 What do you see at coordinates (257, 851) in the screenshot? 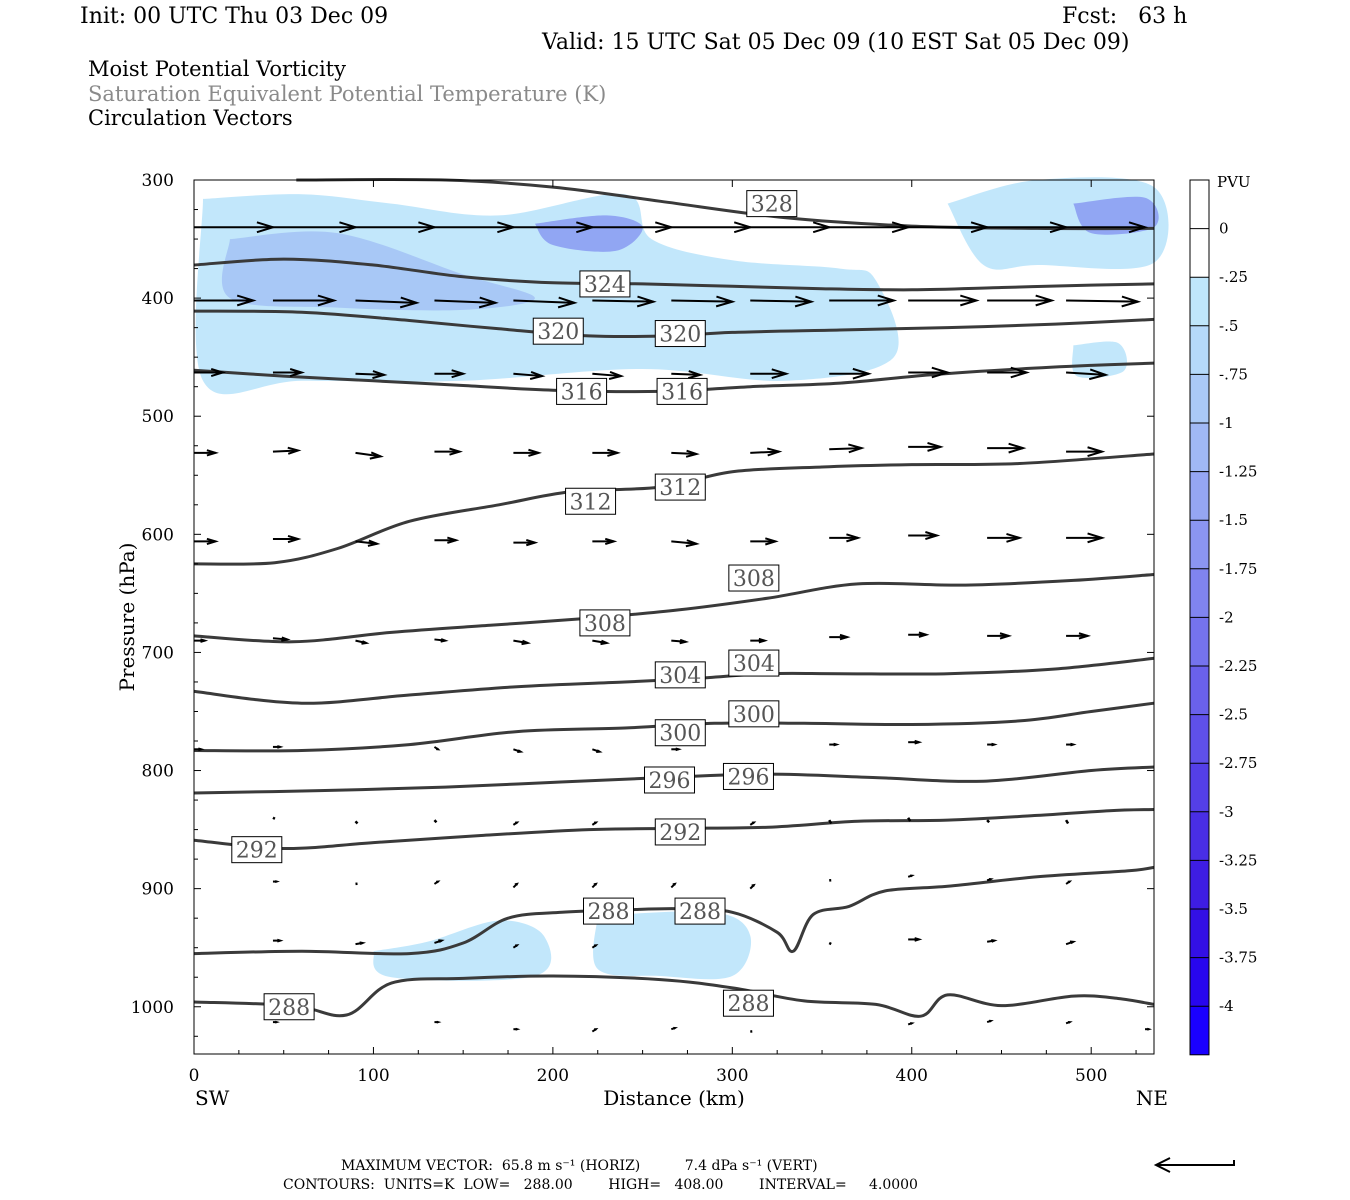
I see `contour-label-9-1: 292` at bounding box center [257, 851].